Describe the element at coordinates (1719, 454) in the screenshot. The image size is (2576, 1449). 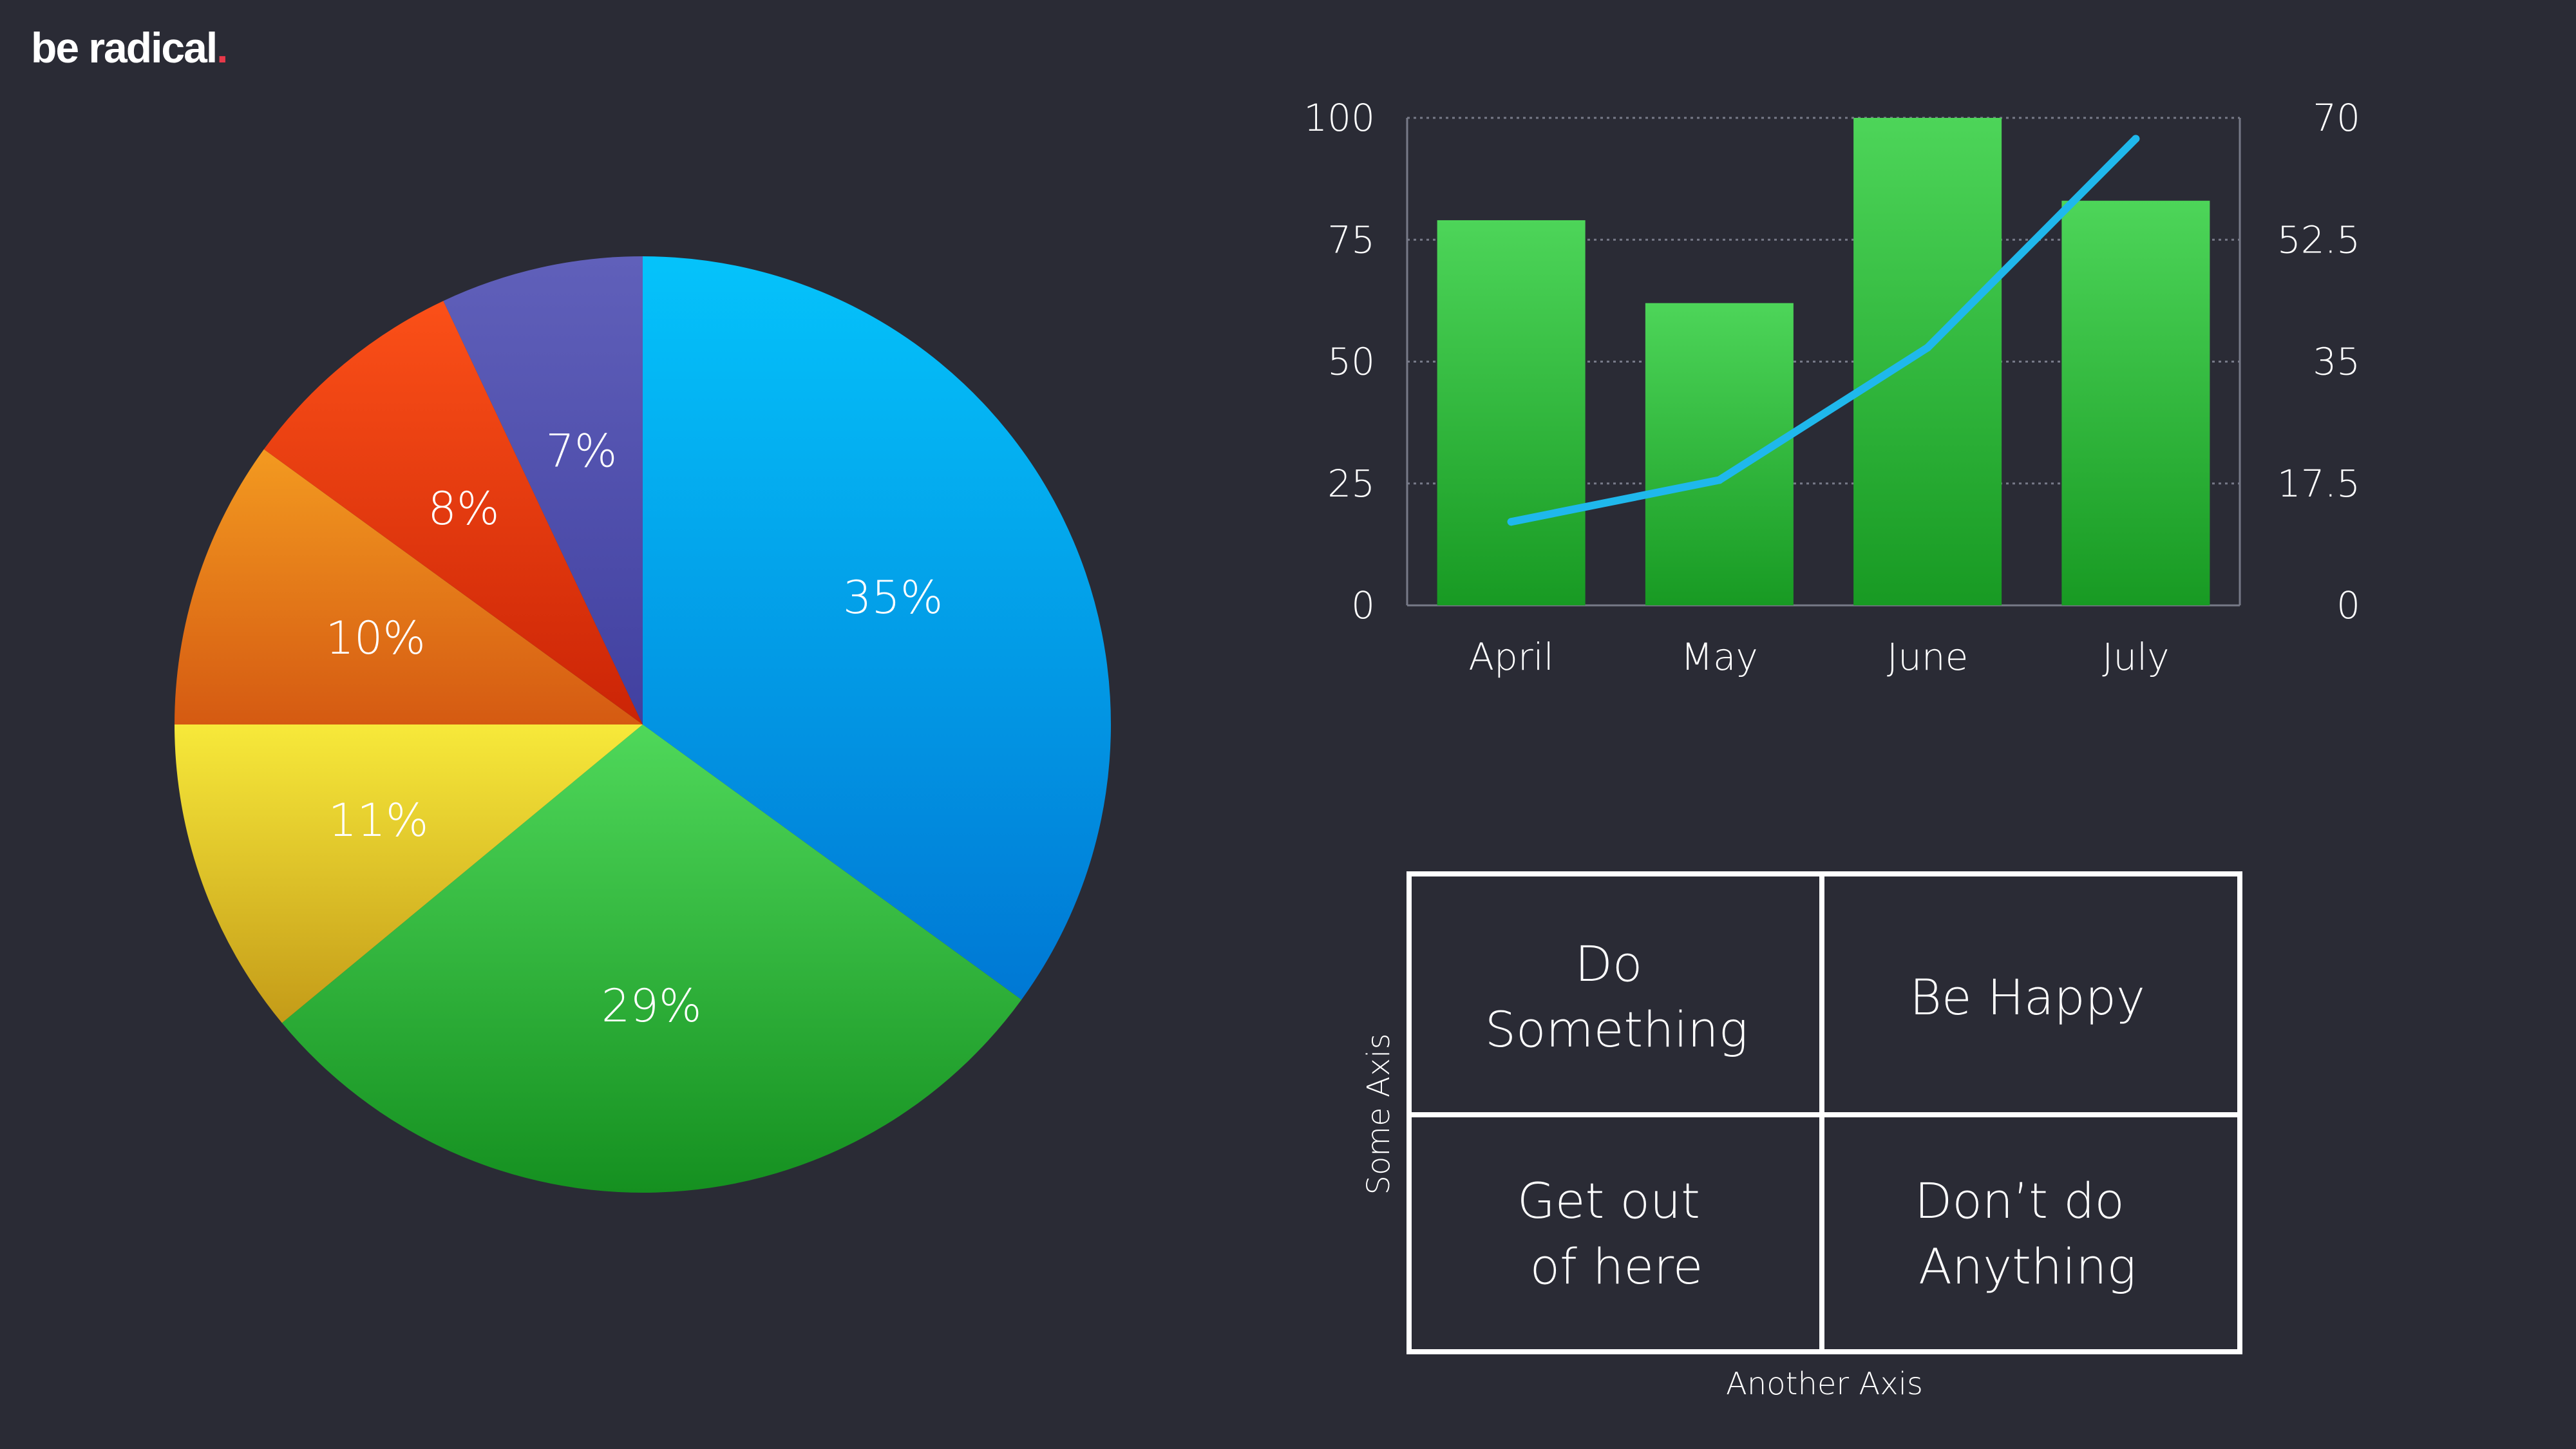
I see `bar-may` at that location.